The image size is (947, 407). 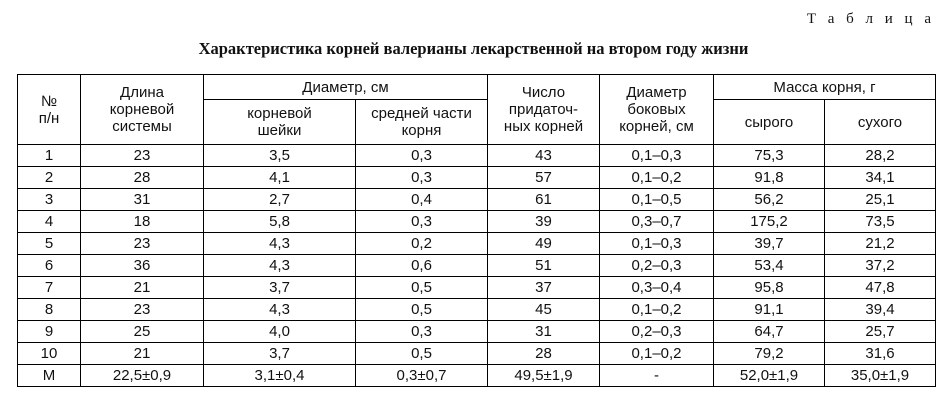 What do you see at coordinates (543, 375) in the screenshot?
I see `mean-cell: 49,5±1,9` at bounding box center [543, 375].